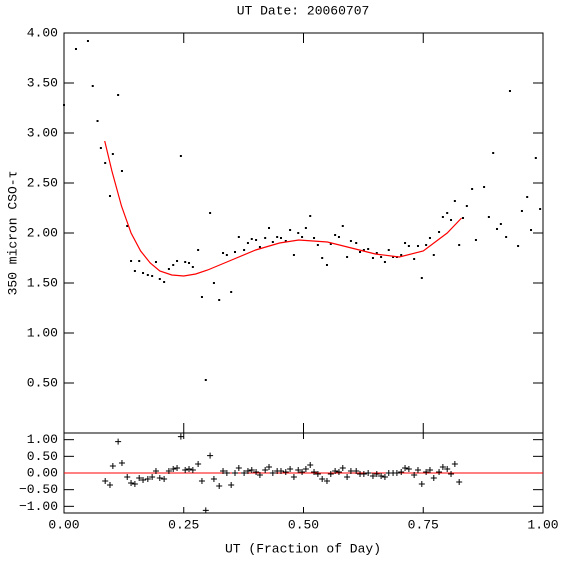  I want to click on y-tick-label: 4.00, so click(42, 32).